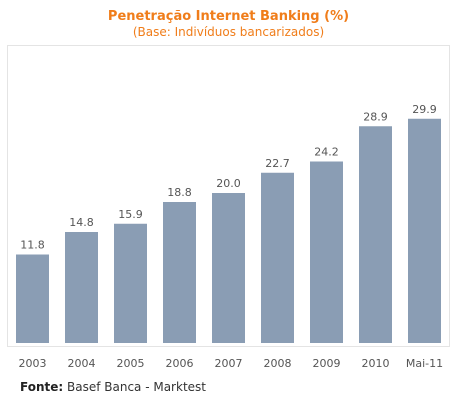 Image resolution: width=457 pixels, height=404 pixels. Describe the element at coordinates (32, 298) in the screenshot. I see `bar-2003` at that location.